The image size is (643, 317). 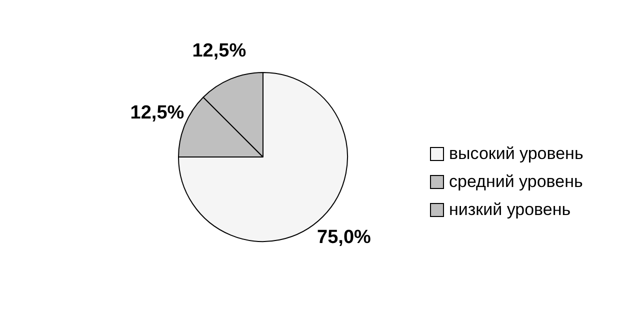 I want to click on legend-label: низкий уровень, so click(x=510, y=210).